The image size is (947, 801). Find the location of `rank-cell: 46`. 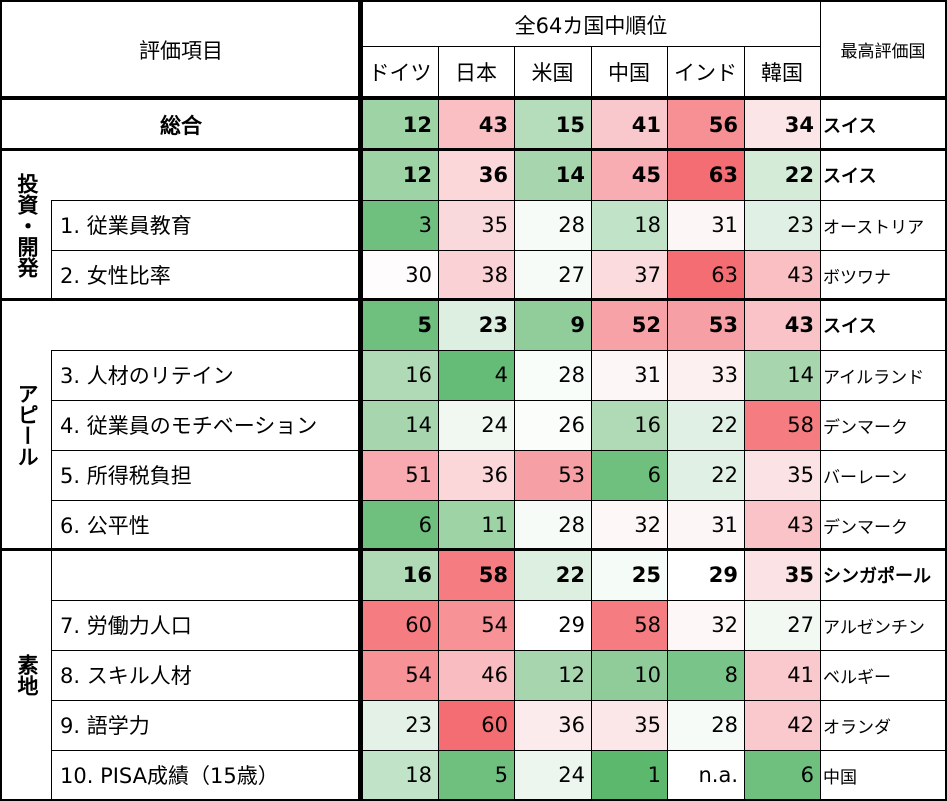

rank-cell: 46 is located at coordinates (476, 675).